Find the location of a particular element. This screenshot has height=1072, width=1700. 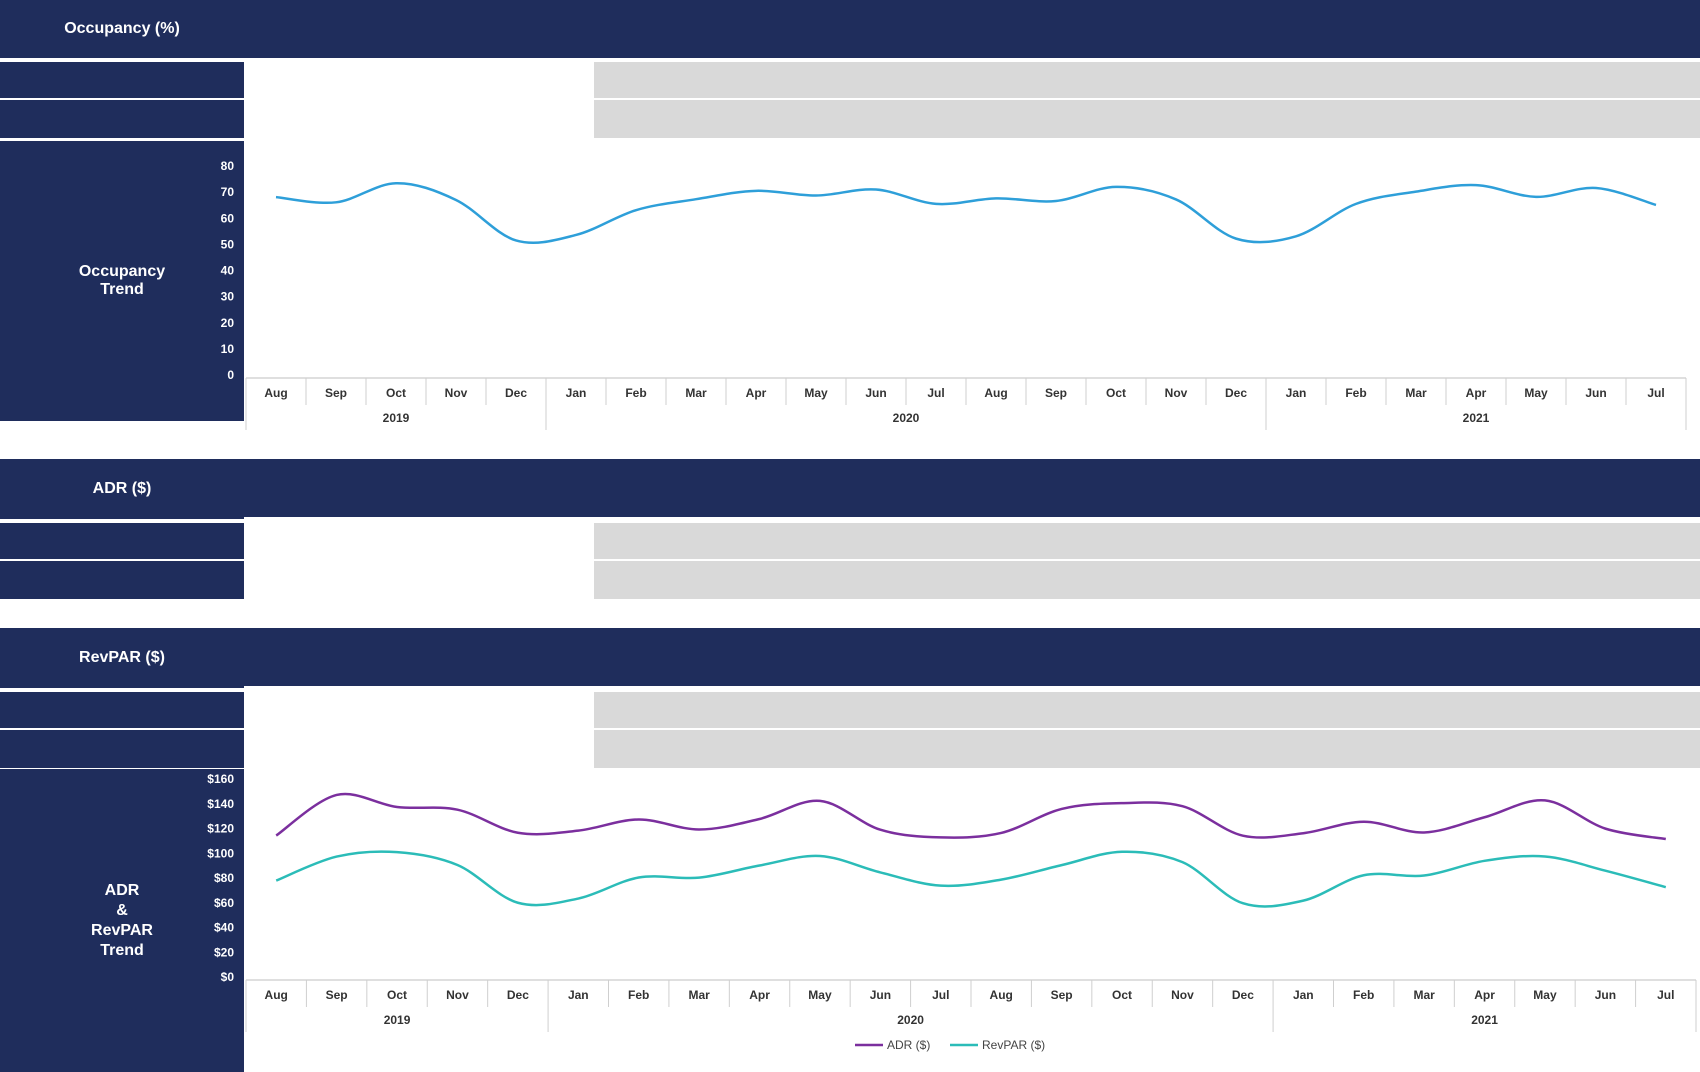

chart1-xtick-21: May is located at coordinates (1545, 995).